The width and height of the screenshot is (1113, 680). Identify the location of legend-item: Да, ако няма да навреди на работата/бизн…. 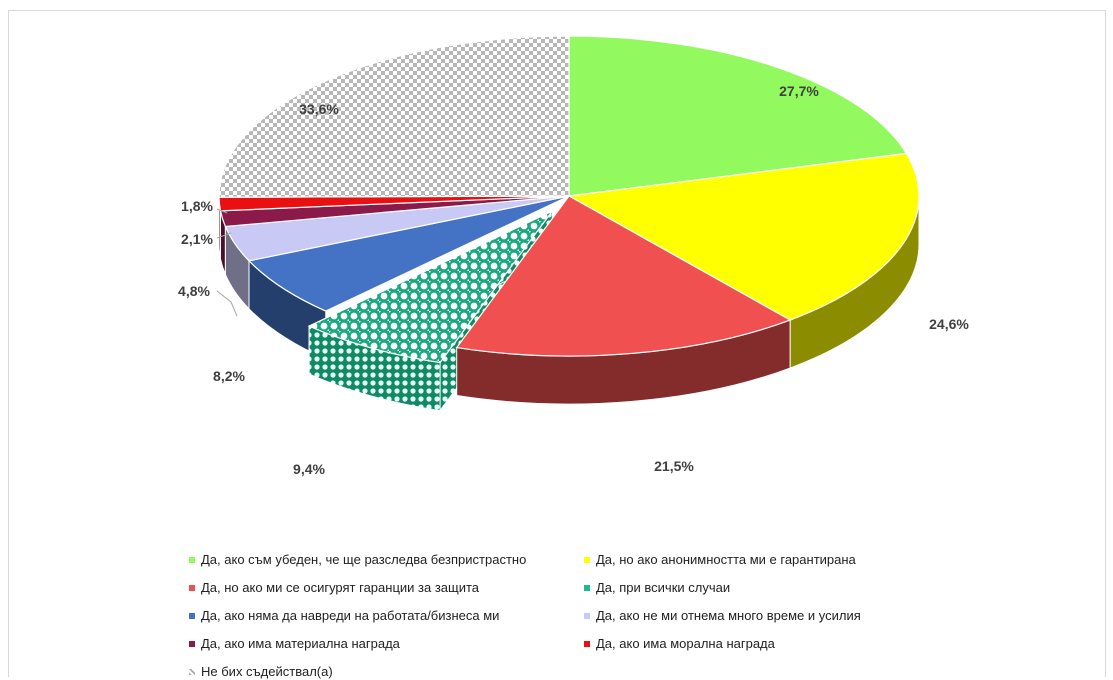
(344, 616).